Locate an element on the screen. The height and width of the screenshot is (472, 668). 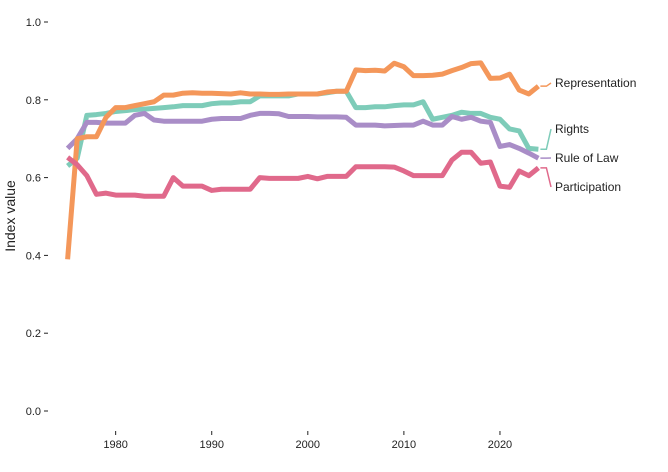
x-tick-label: 2020 is located at coordinates (500, 445).